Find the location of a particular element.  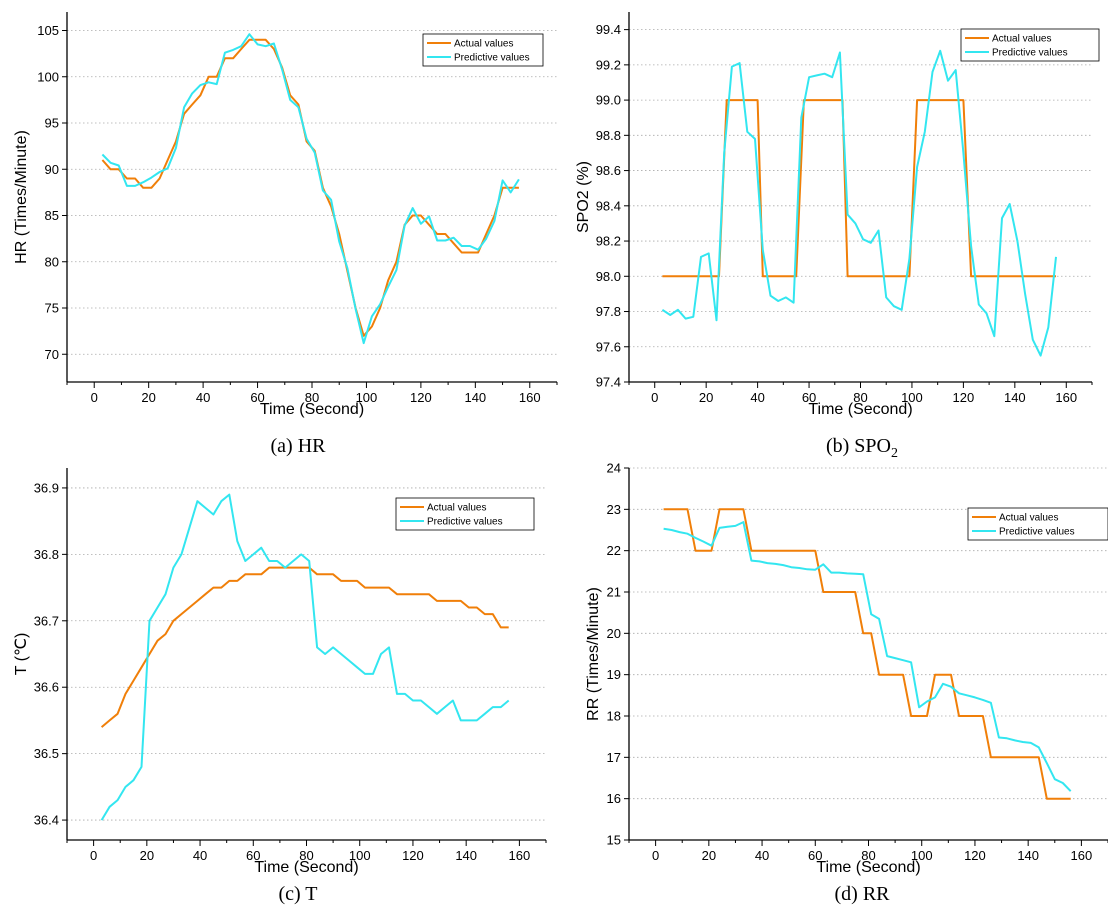

caption-text: (d) RR is located at coordinates (863, 894).